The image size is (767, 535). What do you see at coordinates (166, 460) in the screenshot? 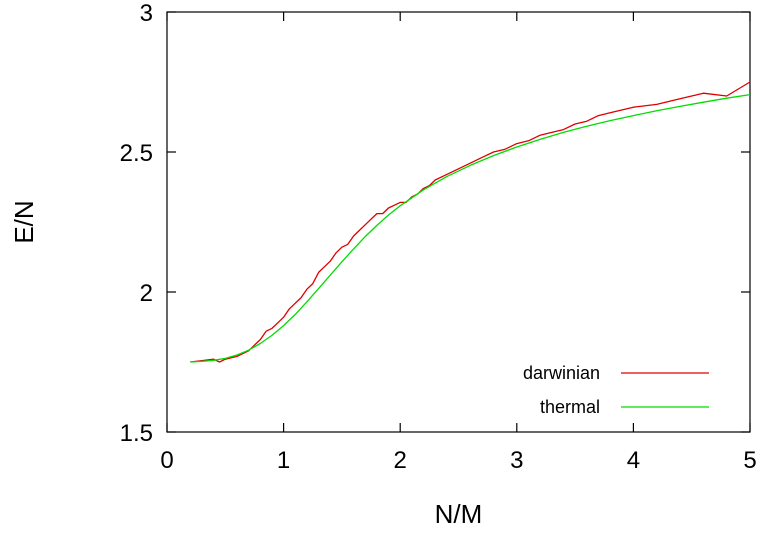
I see `x-tick-label: 0` at bounding box center [166, 460].